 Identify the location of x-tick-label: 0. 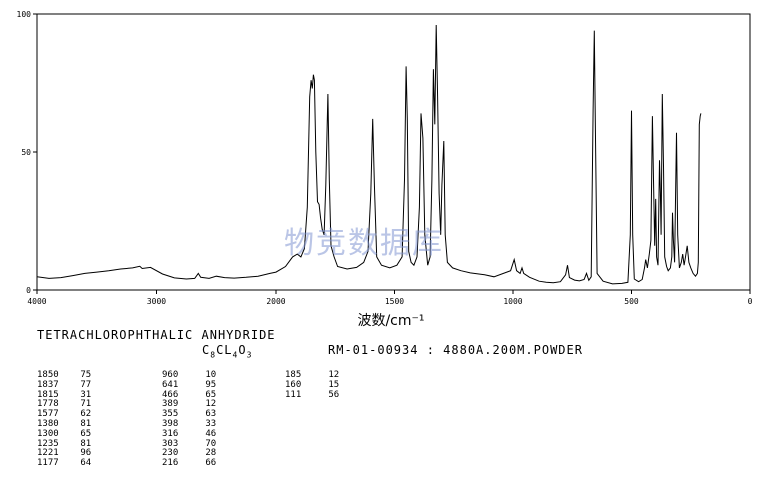
(750, 301).